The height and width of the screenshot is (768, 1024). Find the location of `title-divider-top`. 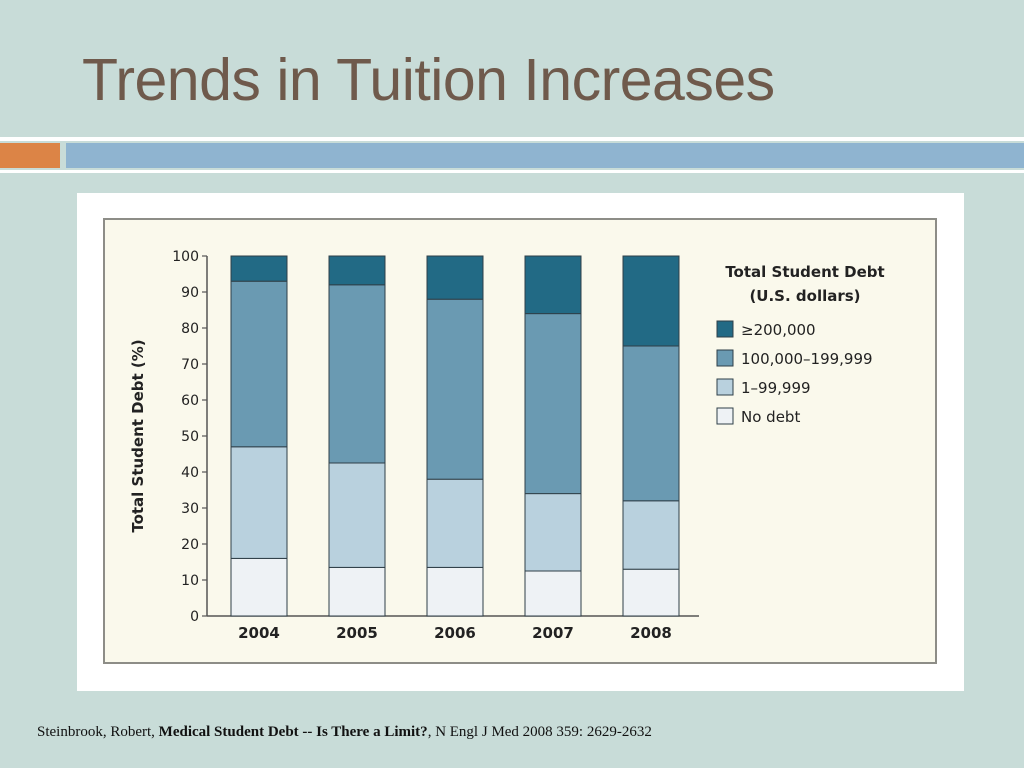

title-divider-top is located at coordinates (512, 139).